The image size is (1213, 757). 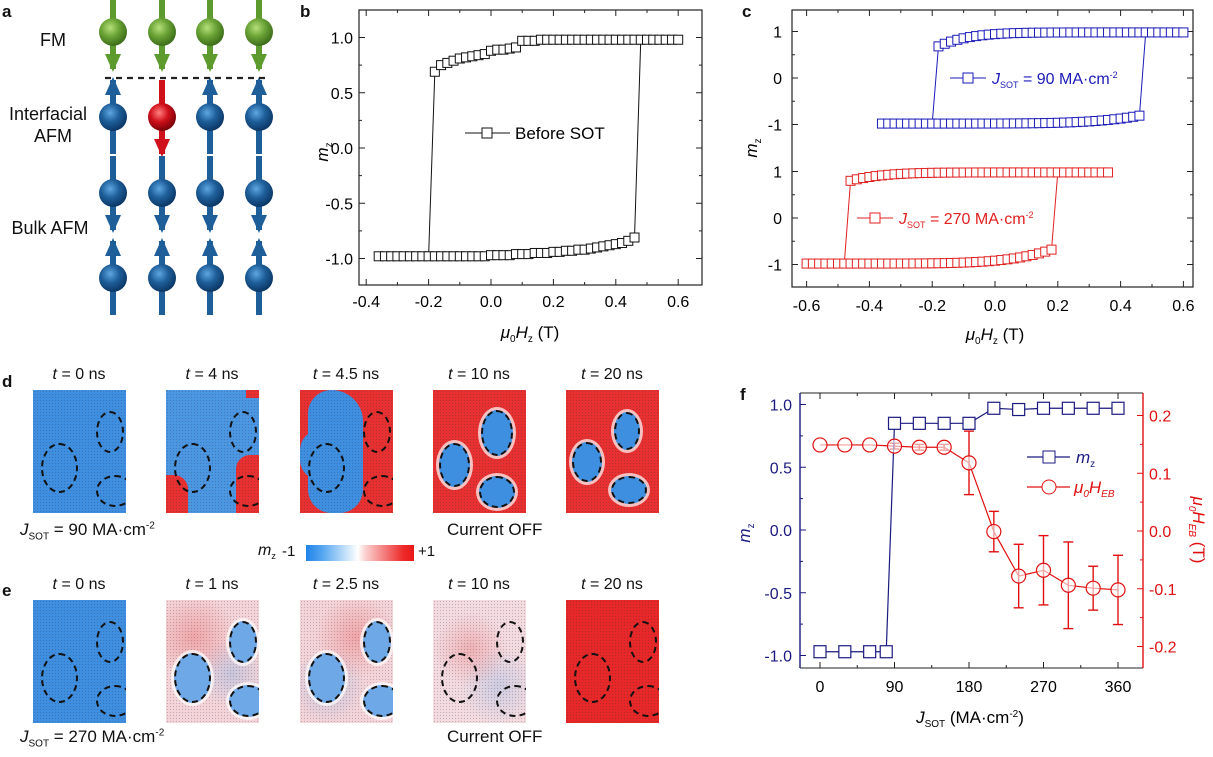 What do you see at coordinates (479, 374) in the screenshot?
I see `d-snapshot-title: t = 10 ns` at bounding box center [479, 374].